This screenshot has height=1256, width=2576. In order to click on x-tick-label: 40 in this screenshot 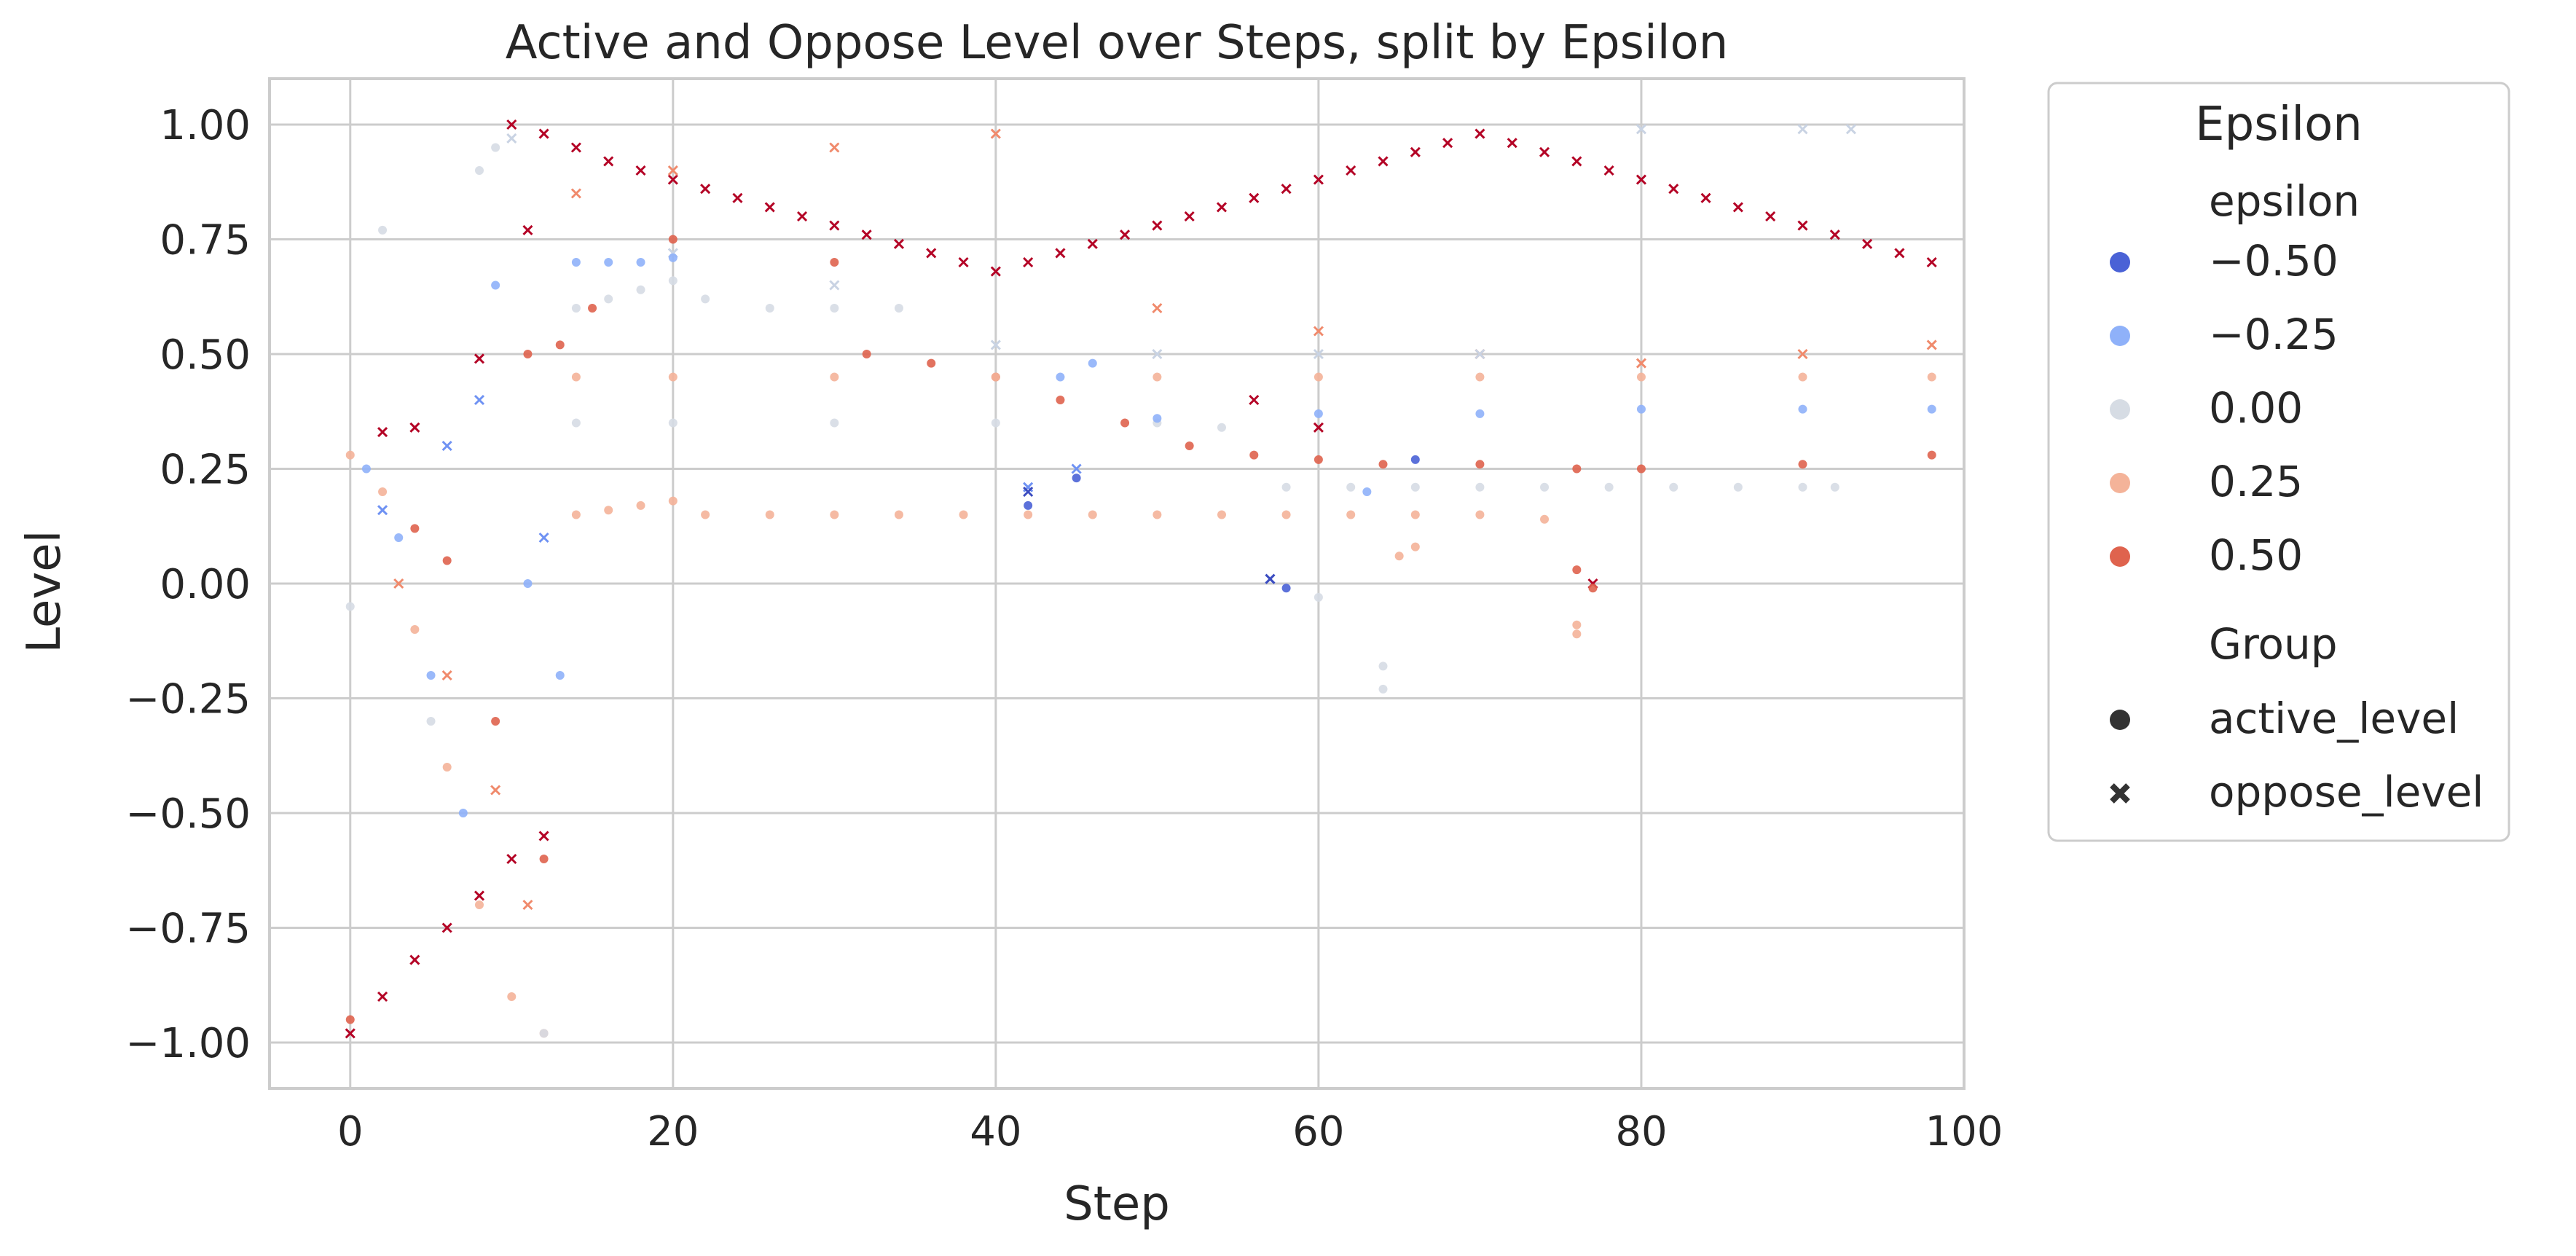, I will do `click(995, 1131)`.